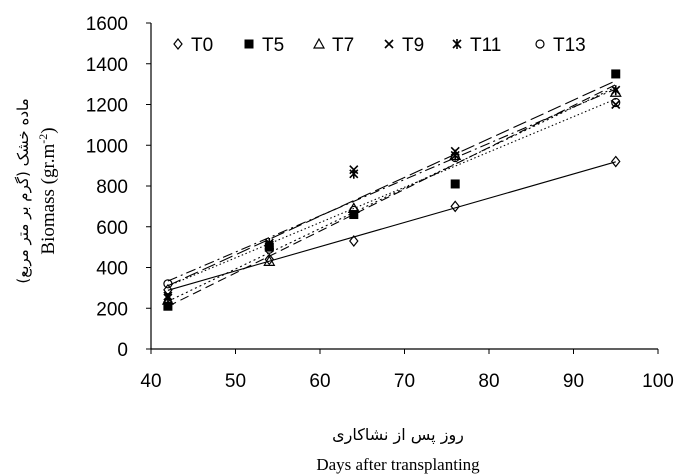 The width and height of the screenshot is (679, 476). Describe the element at coordinates (122, 350) in the screenshot. I see `y-tick-label: 0` at that location.